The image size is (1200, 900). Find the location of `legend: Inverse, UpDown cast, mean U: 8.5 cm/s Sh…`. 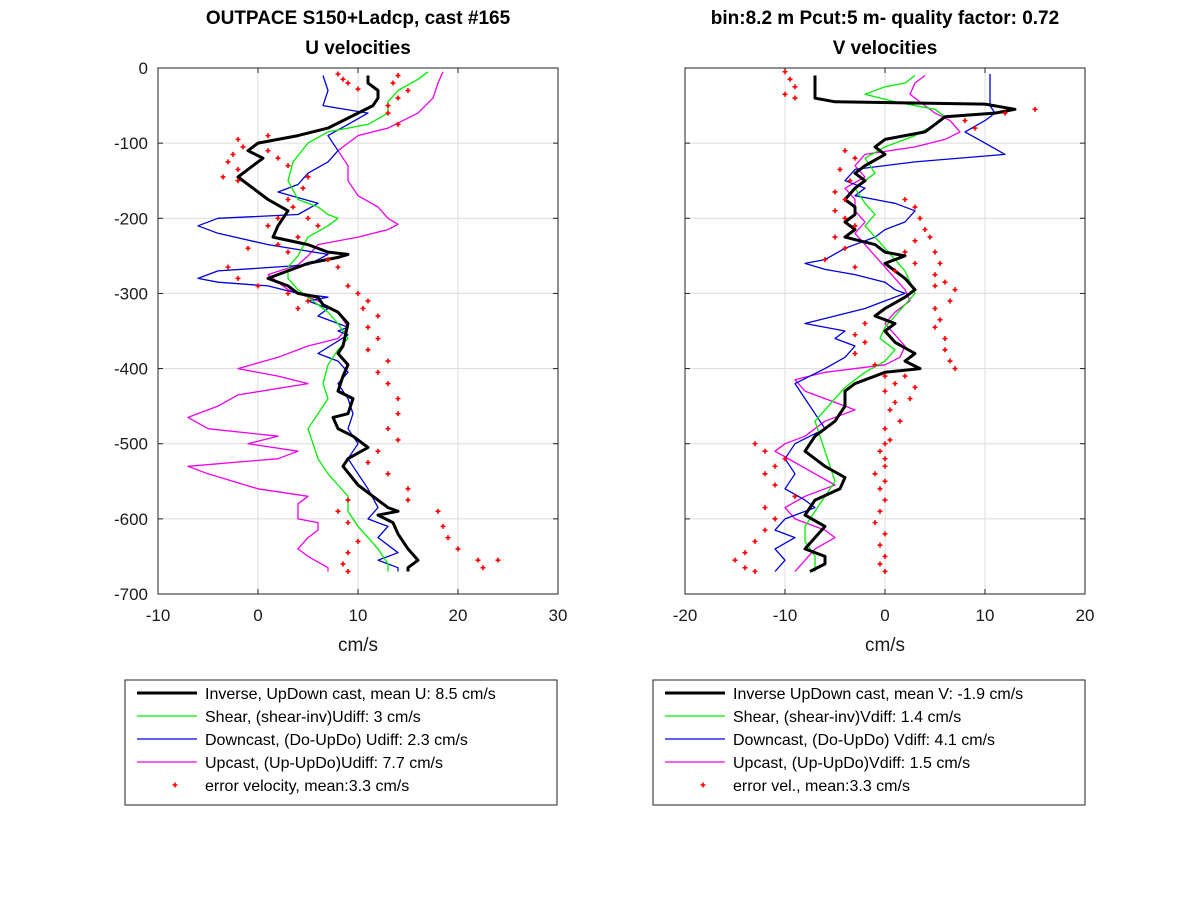

legend: Inverse, UpDown cast, mean U: 8.5 cm/s Sh… is located at coordinates (341, 742).